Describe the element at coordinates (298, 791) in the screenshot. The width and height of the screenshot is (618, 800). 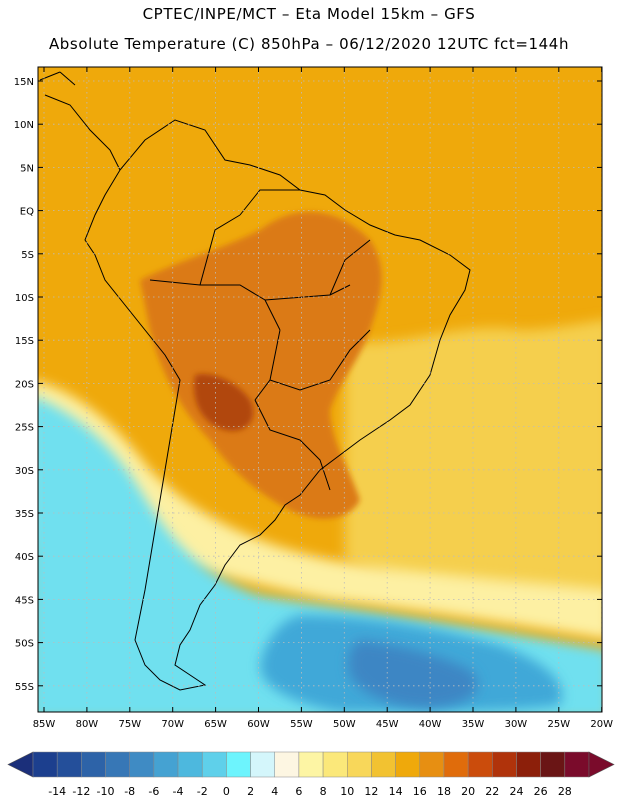
I see `colorbar-tick-label: 6` at that location.